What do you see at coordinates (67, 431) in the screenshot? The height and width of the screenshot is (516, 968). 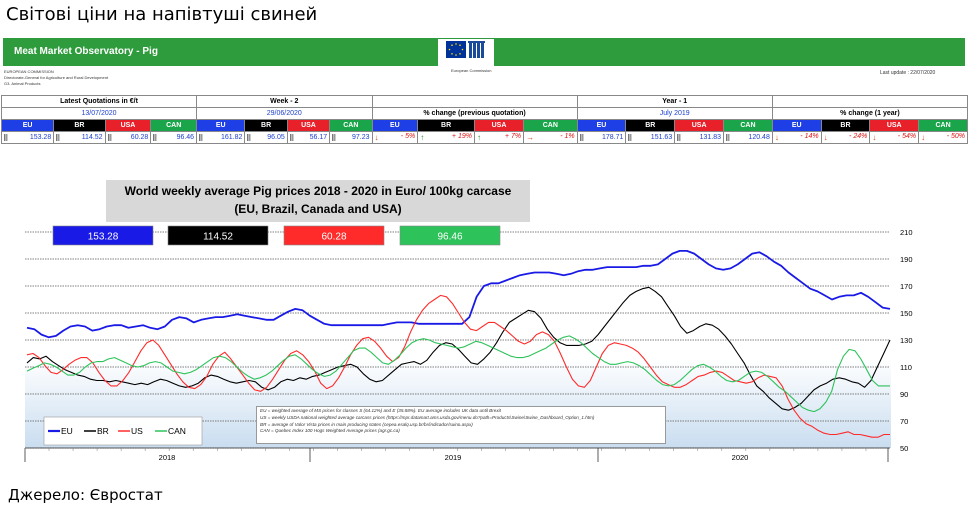 I see `legend-label: EU` at bounding box center [67, 431].